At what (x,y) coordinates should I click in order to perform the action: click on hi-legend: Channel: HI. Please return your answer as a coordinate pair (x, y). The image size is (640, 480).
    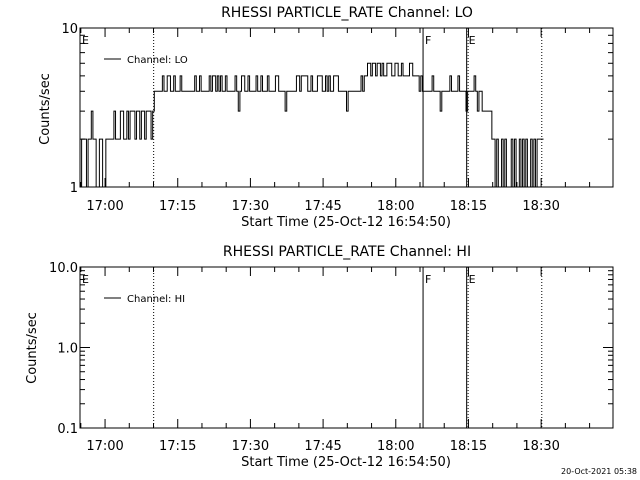
    Looking at the image, I should click on (144, 299).